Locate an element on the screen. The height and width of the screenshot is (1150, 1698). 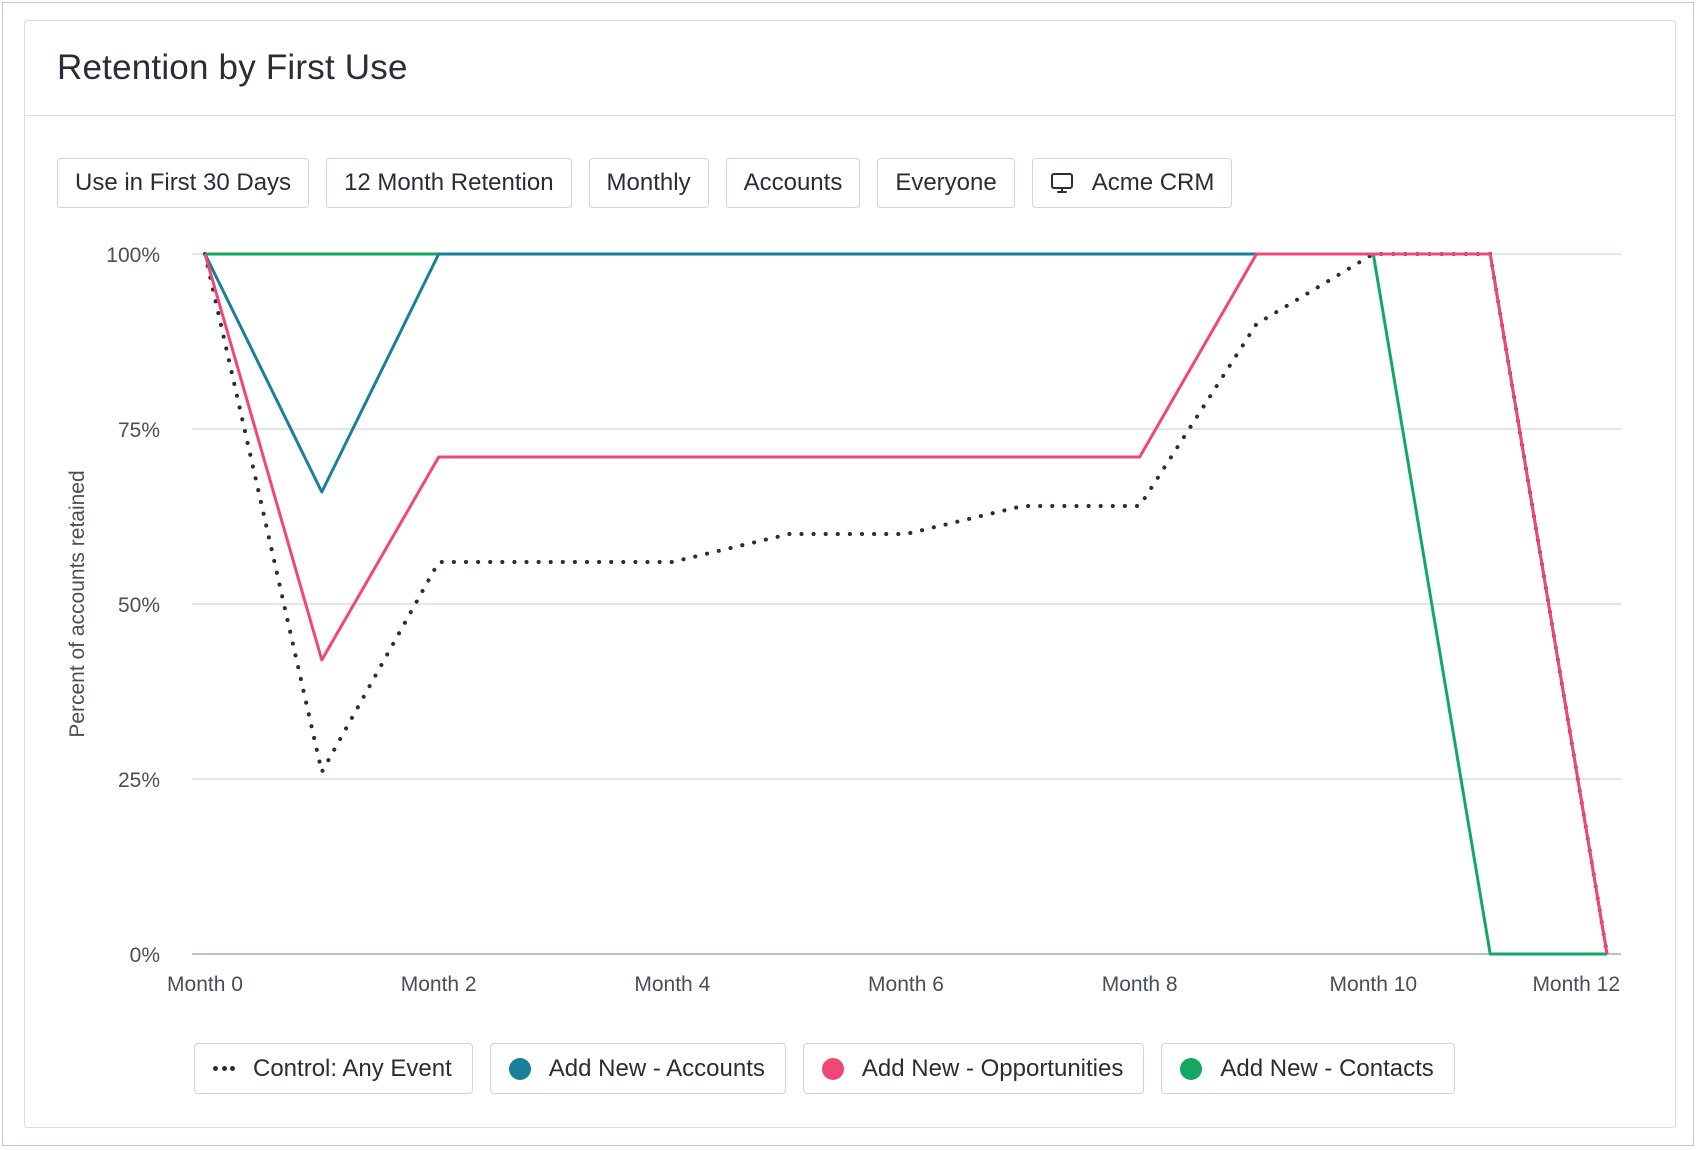
legend-label: Add New - Accounts is located at coordinates (656, 1068).